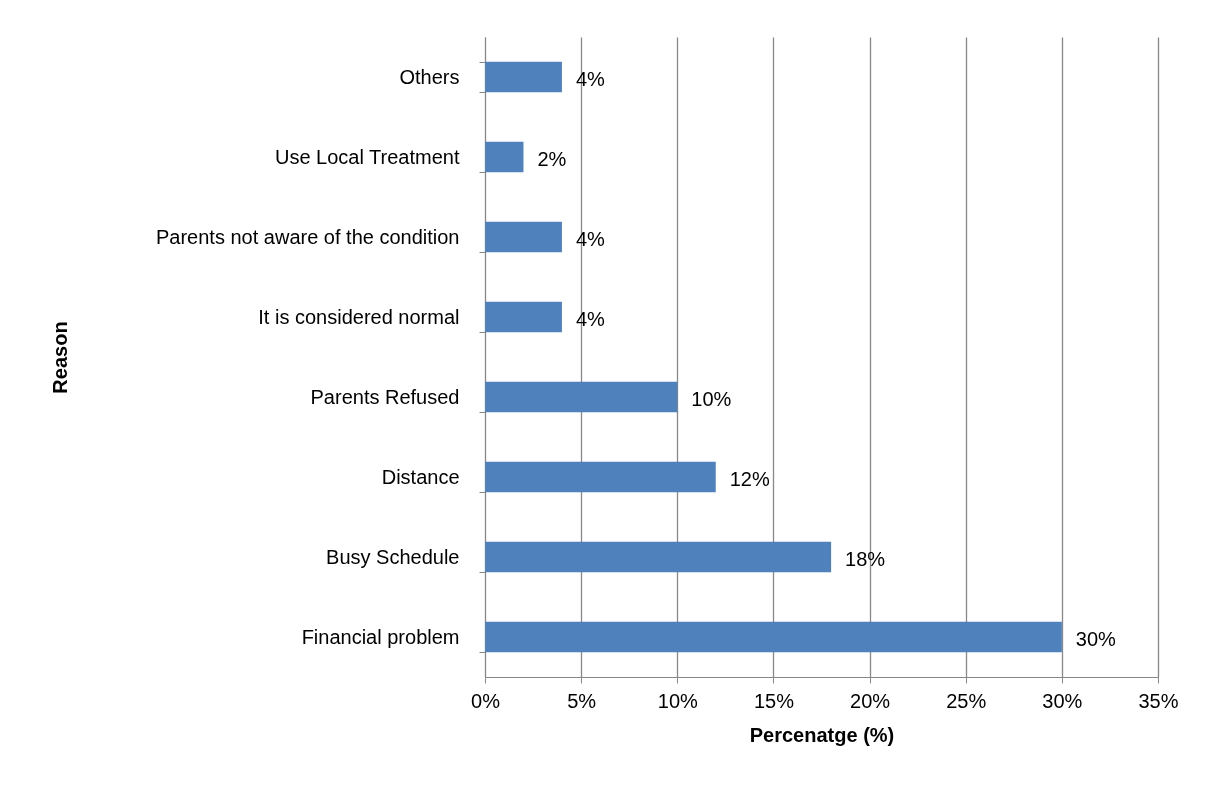 The image size is (1205, 793). Describe the element at coordinates (1062, 700) in the screenshot. I see `x-tick-label: 30%` at that location.